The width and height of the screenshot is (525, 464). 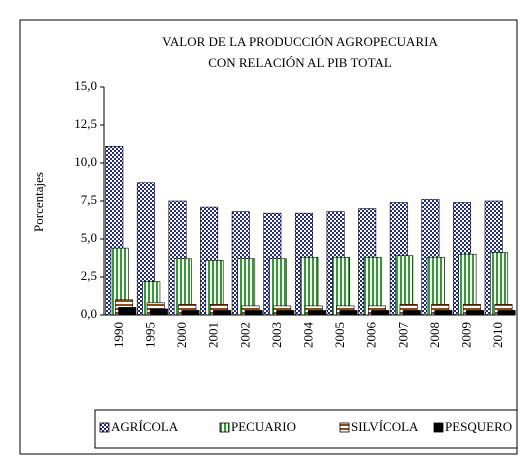 I want to click on x-tick-label: 2006, so click(x=371, y=335).